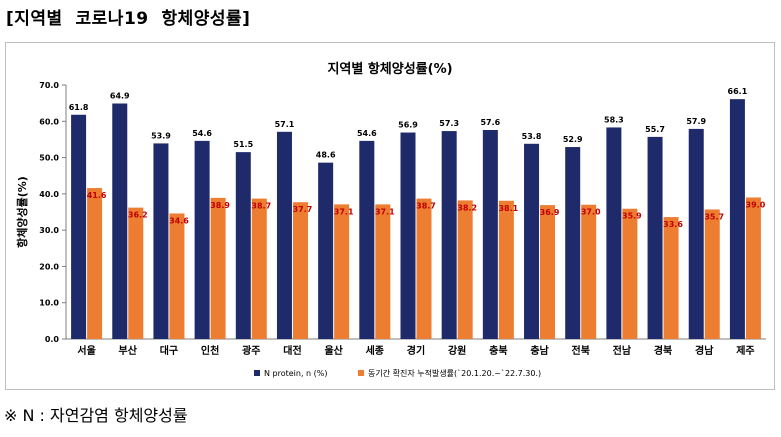 This screenshot has width=781, height=437. What do you see at coordinates (745, 350) in the screenshot?
I see `x-tick-label: 제주` at bounding box center [745, 350].